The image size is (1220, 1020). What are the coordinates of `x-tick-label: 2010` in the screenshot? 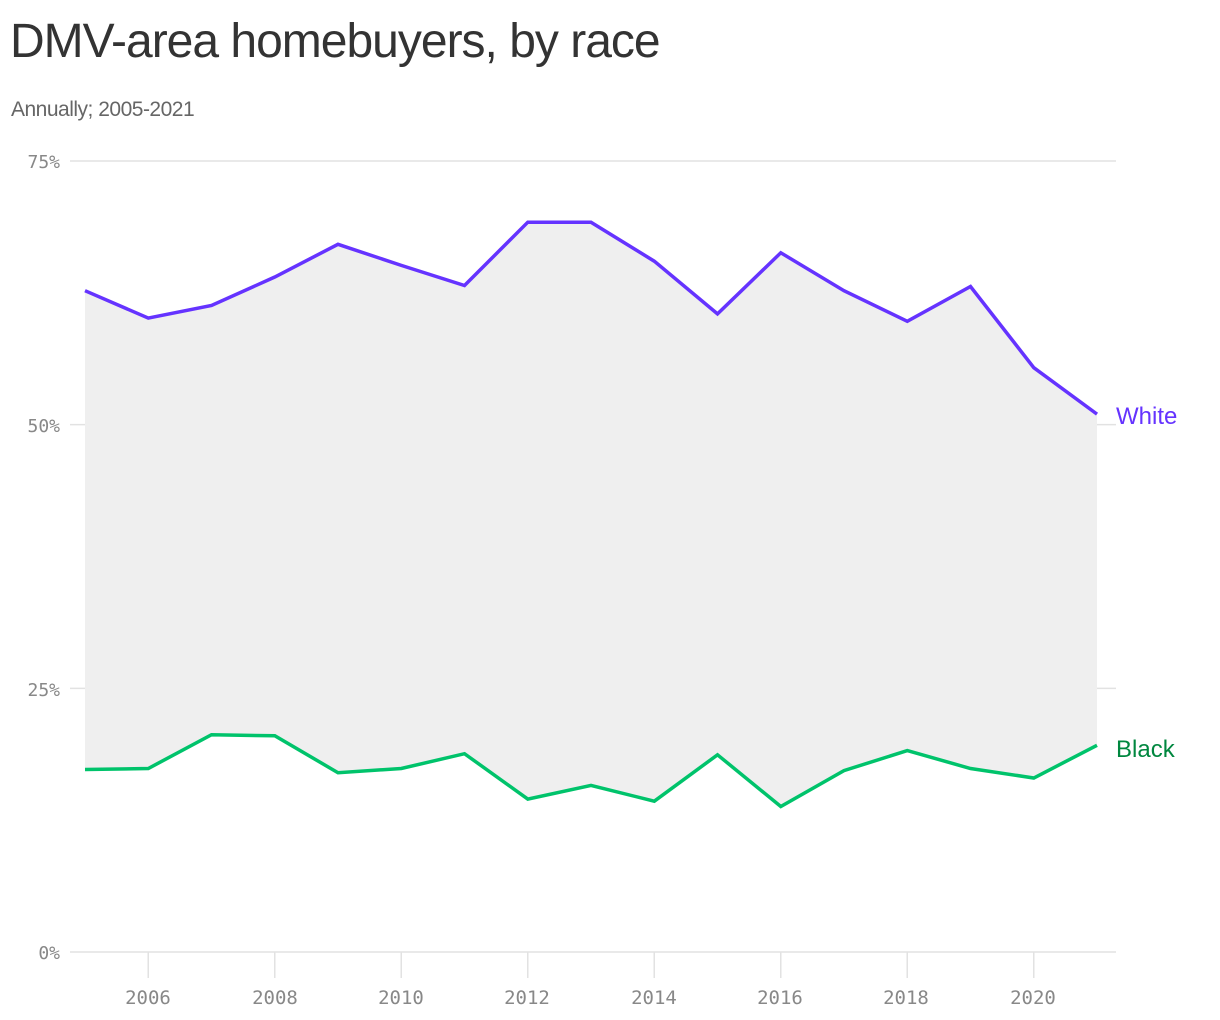 It's located at (401, 998).